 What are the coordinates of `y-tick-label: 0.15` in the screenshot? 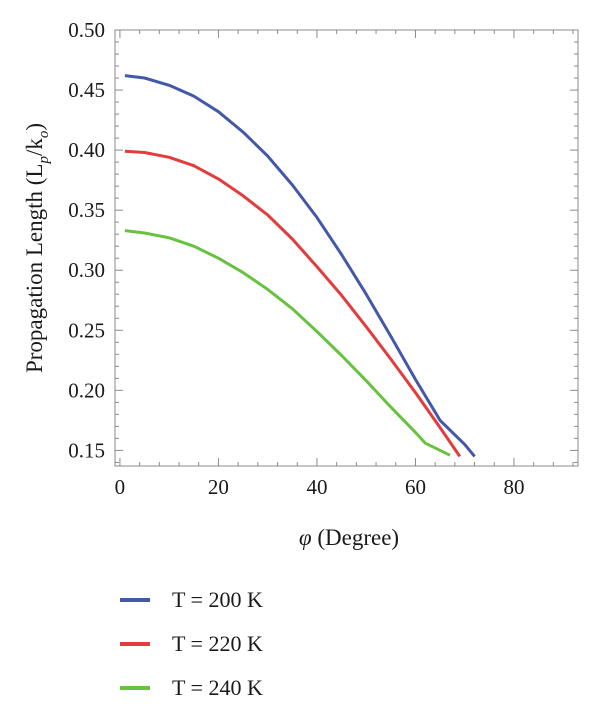 It's located at (86, 450).